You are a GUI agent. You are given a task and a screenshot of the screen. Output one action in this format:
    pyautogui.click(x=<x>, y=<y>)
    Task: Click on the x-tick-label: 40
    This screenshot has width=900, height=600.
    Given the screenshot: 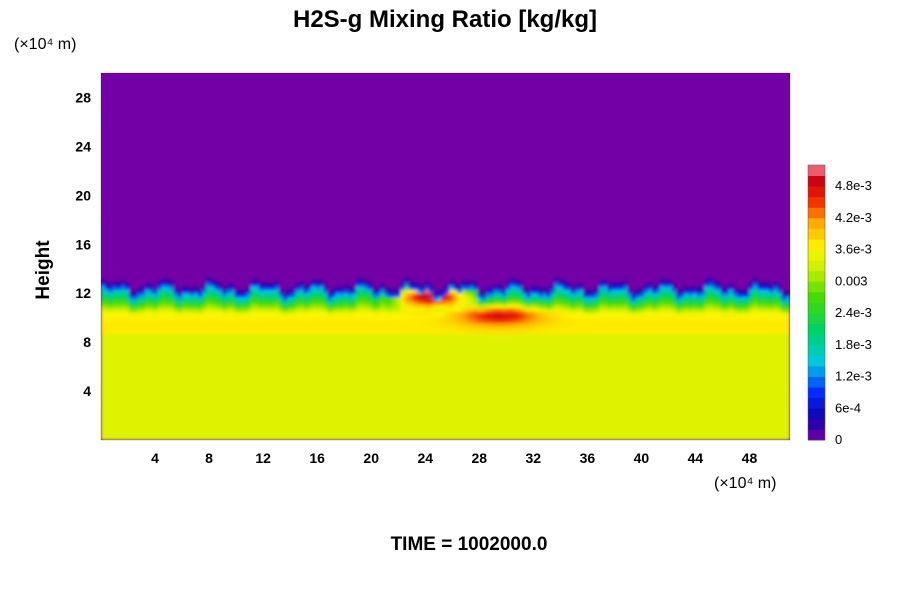 What is the action you would take?
    pyautogui.click(x=642, y=458)
    